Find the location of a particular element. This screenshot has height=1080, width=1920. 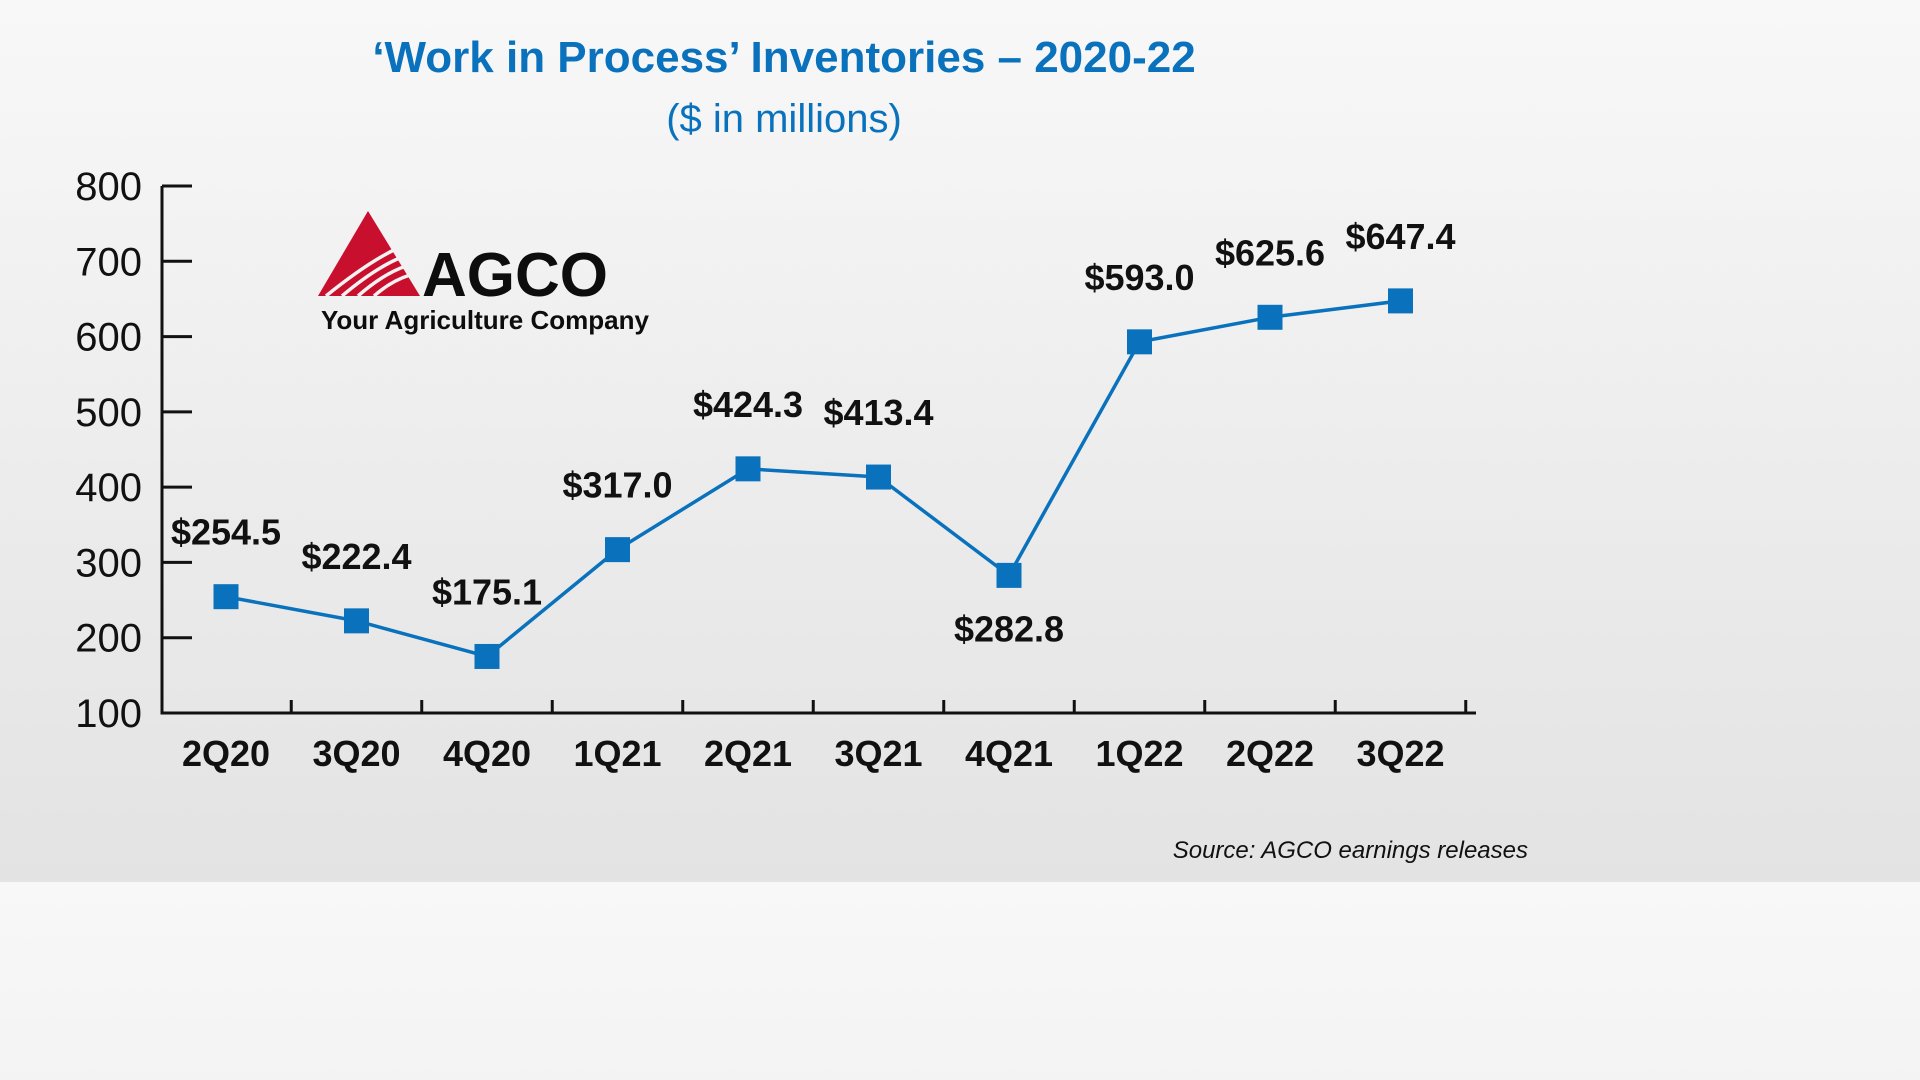

y-tick-label: 300 is located at coordinates (108, 563).